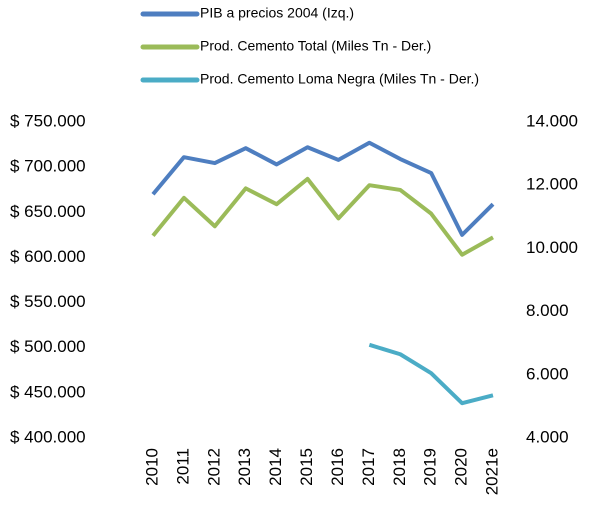 Image resolution: width=600 pixels, height=519 pixels. Describe the element at coordinates (337, 467) in the screenshot. I see `x-tick-label: 2016` at that location.